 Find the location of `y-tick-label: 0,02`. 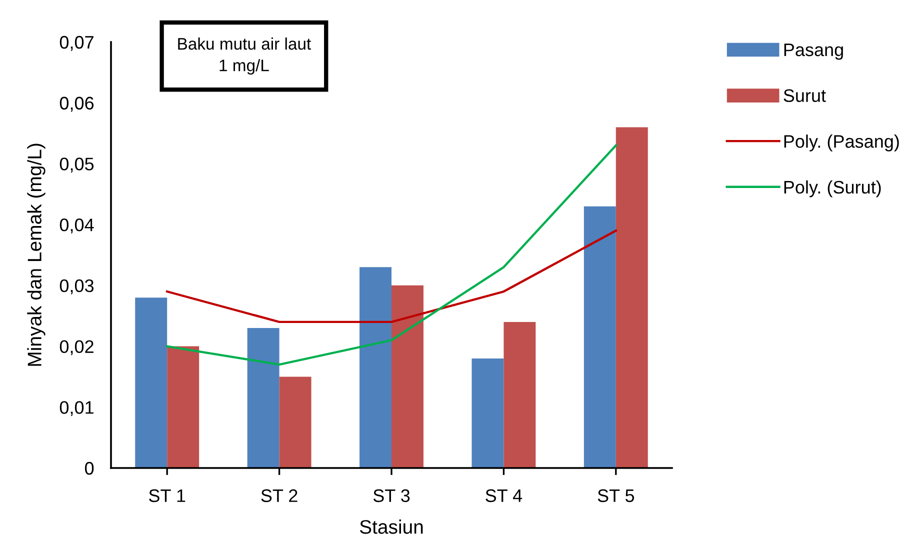

y-tick-label: 0,02 is located at coordinates (77, 348).